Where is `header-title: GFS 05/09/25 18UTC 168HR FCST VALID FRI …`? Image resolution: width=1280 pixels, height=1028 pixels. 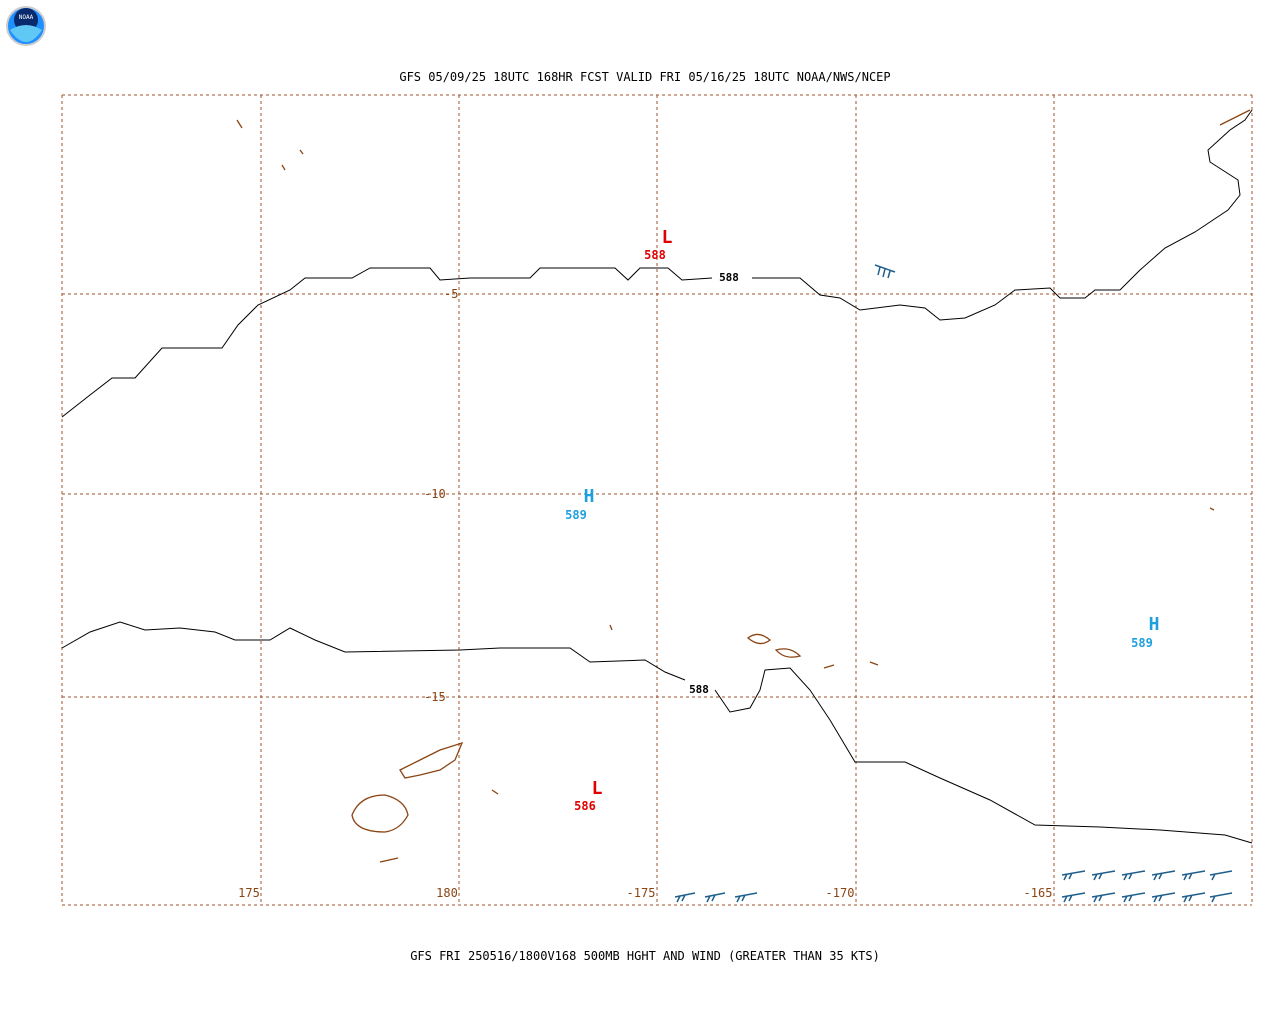 header-title: GFS 05/09/25 18UTC 168HR FCST VALID FRI … is located at coordinates (644, 77).